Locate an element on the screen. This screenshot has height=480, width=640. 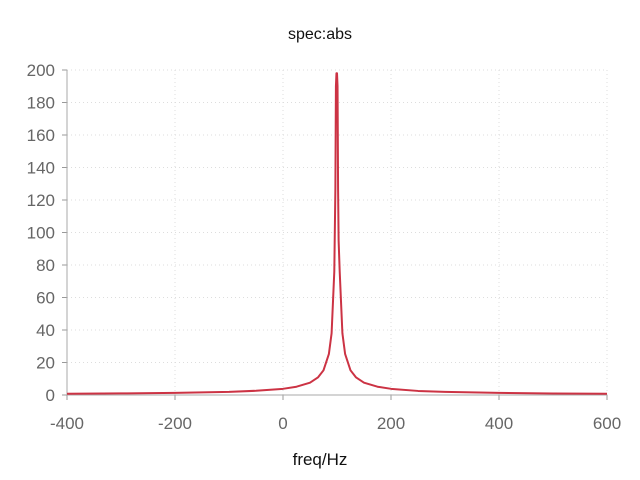
y-tick-label: 200 is located at coordinates (41, 70).